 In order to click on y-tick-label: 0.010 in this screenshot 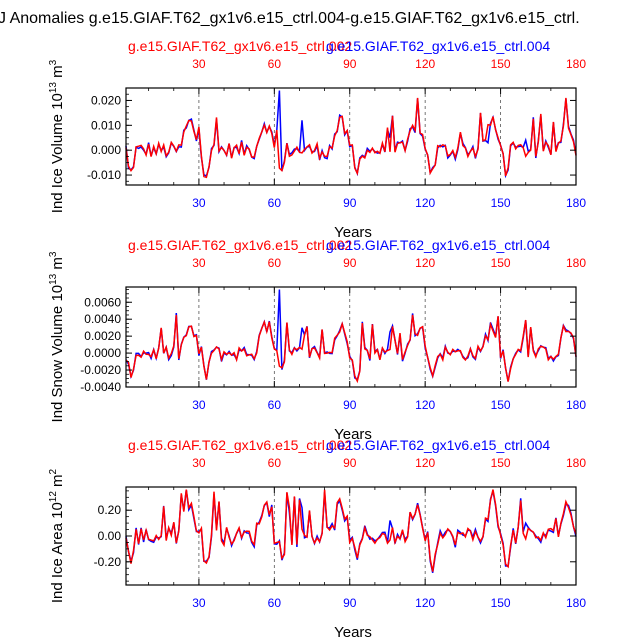, I will do `click(106, 125)`.